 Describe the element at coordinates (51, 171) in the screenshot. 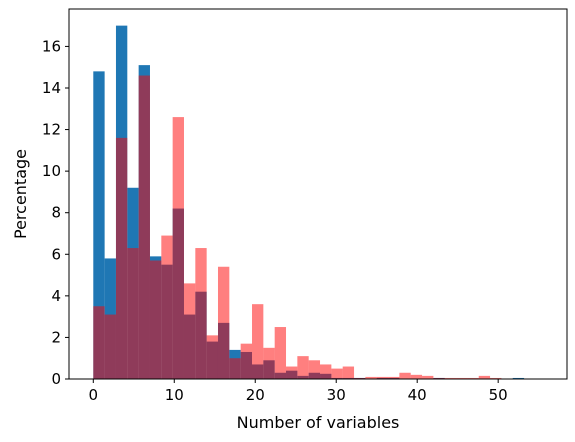

I see `y-tick-label: 10` at that location.